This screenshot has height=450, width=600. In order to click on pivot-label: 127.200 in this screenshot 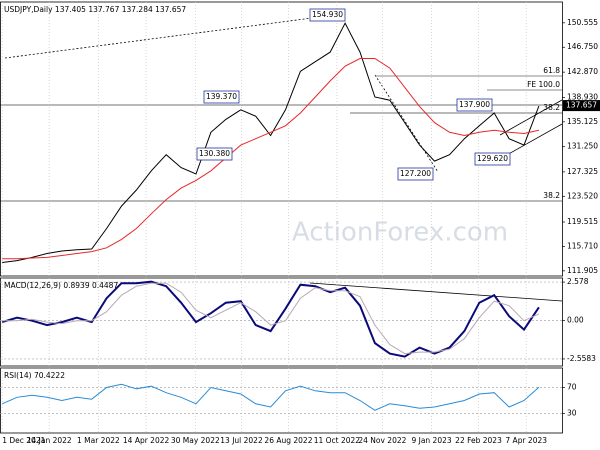, I will do `click(415, 173)`.